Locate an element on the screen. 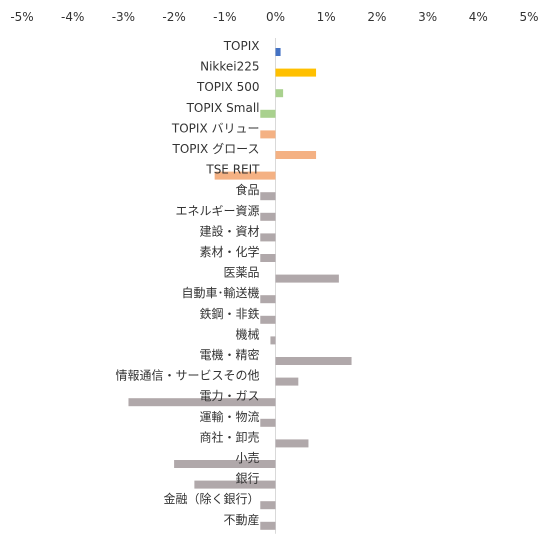  x-tick-label: -2% is located at coordinates (173, 17).